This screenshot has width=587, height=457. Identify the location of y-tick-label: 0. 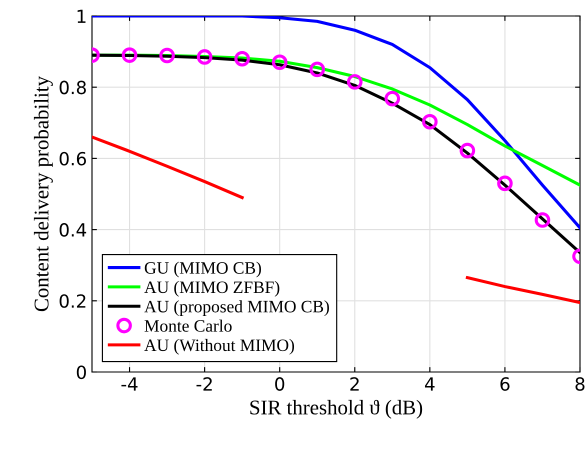
(81, 372).